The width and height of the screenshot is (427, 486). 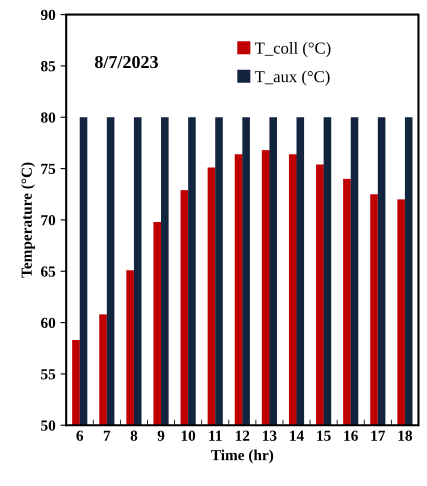 What do you see at coordinates (189, 435) in the screenshot?
I see `x-tick-label: 10` at bounding box center [189, 435].